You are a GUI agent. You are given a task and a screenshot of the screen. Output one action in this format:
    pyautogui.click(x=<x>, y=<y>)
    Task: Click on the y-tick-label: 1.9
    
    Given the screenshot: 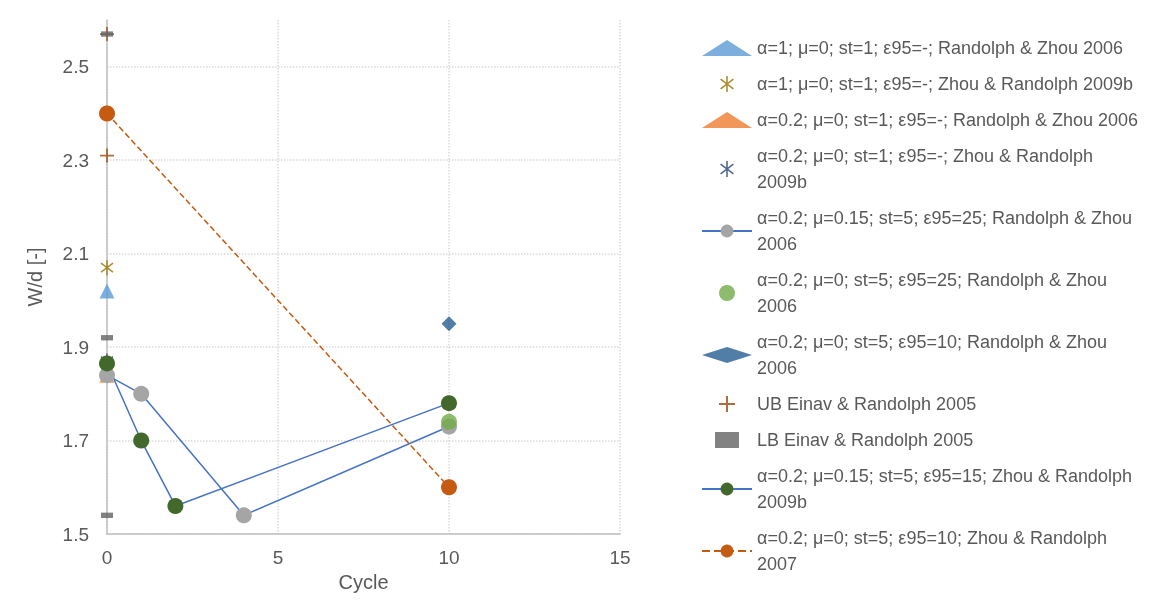 What is the action you would take?
    pyautogui.click(x=75, y=347)
    